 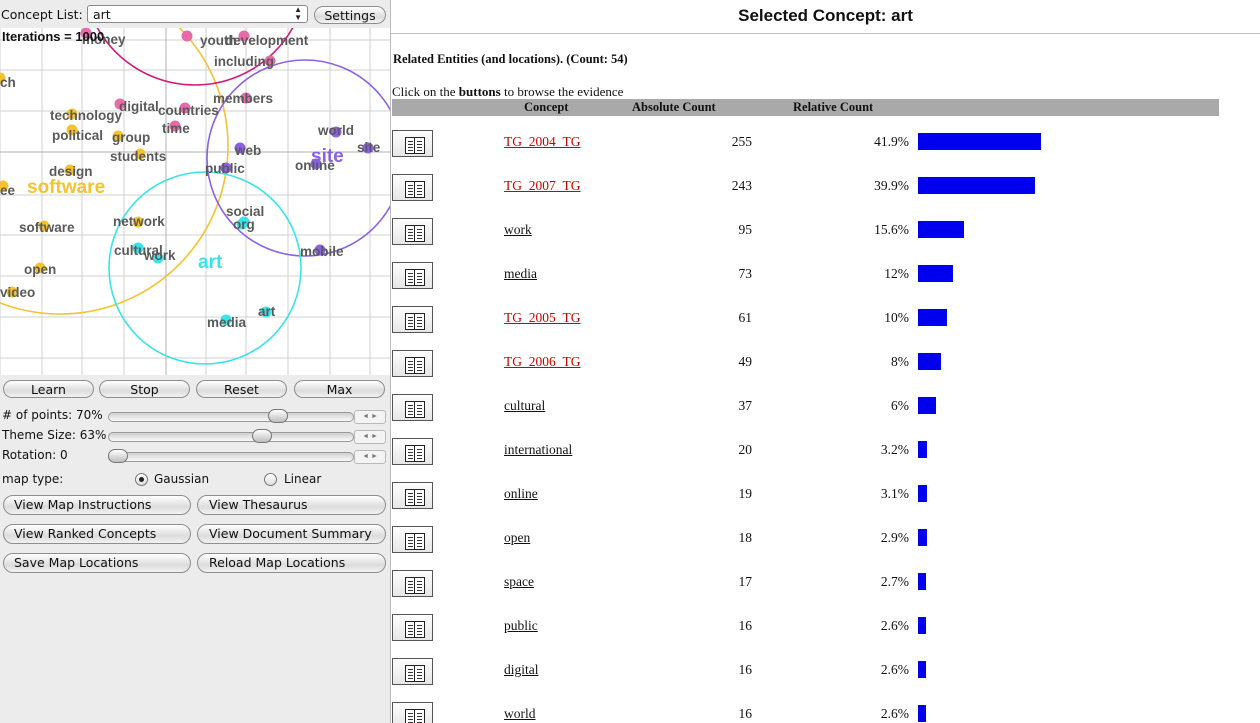 What do you see at coordinates (197, 14) in the screenshot?
I see `concept-select: art ▲ ▼` at bounding box center [197, 14].